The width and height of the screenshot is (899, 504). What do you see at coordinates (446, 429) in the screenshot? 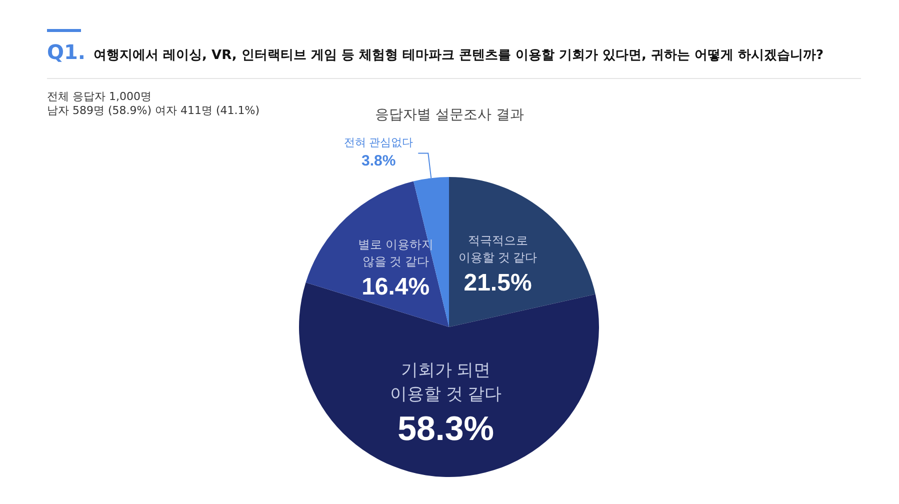
I see `data-label: 58.3%` at bounding box center [446, 429].